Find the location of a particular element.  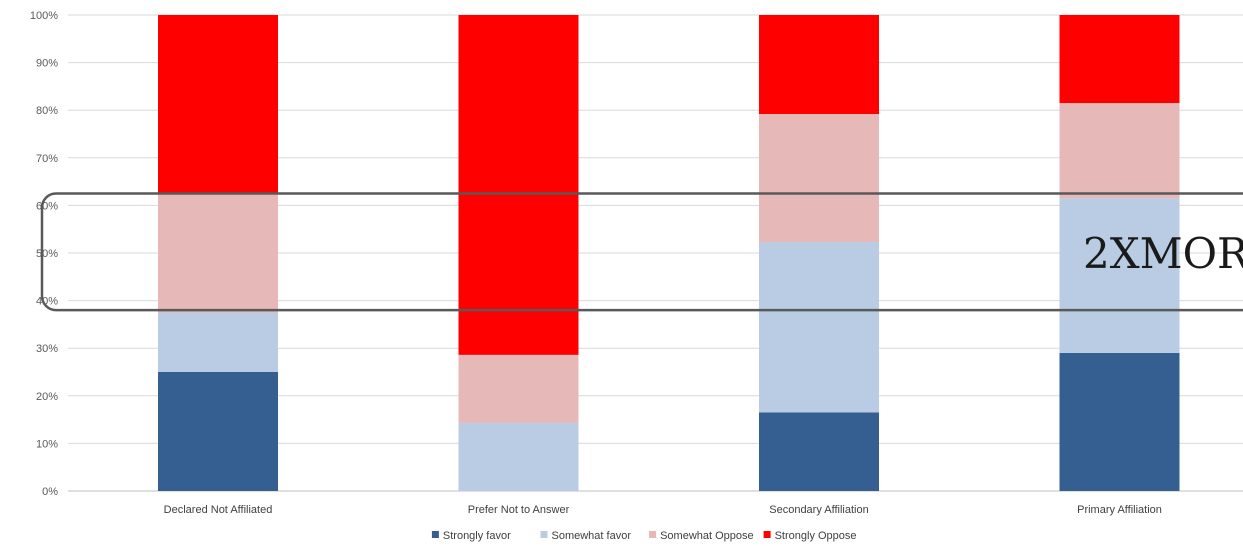

x-category-label: Prefer Not to Answer is located at coordinates (519, 510).